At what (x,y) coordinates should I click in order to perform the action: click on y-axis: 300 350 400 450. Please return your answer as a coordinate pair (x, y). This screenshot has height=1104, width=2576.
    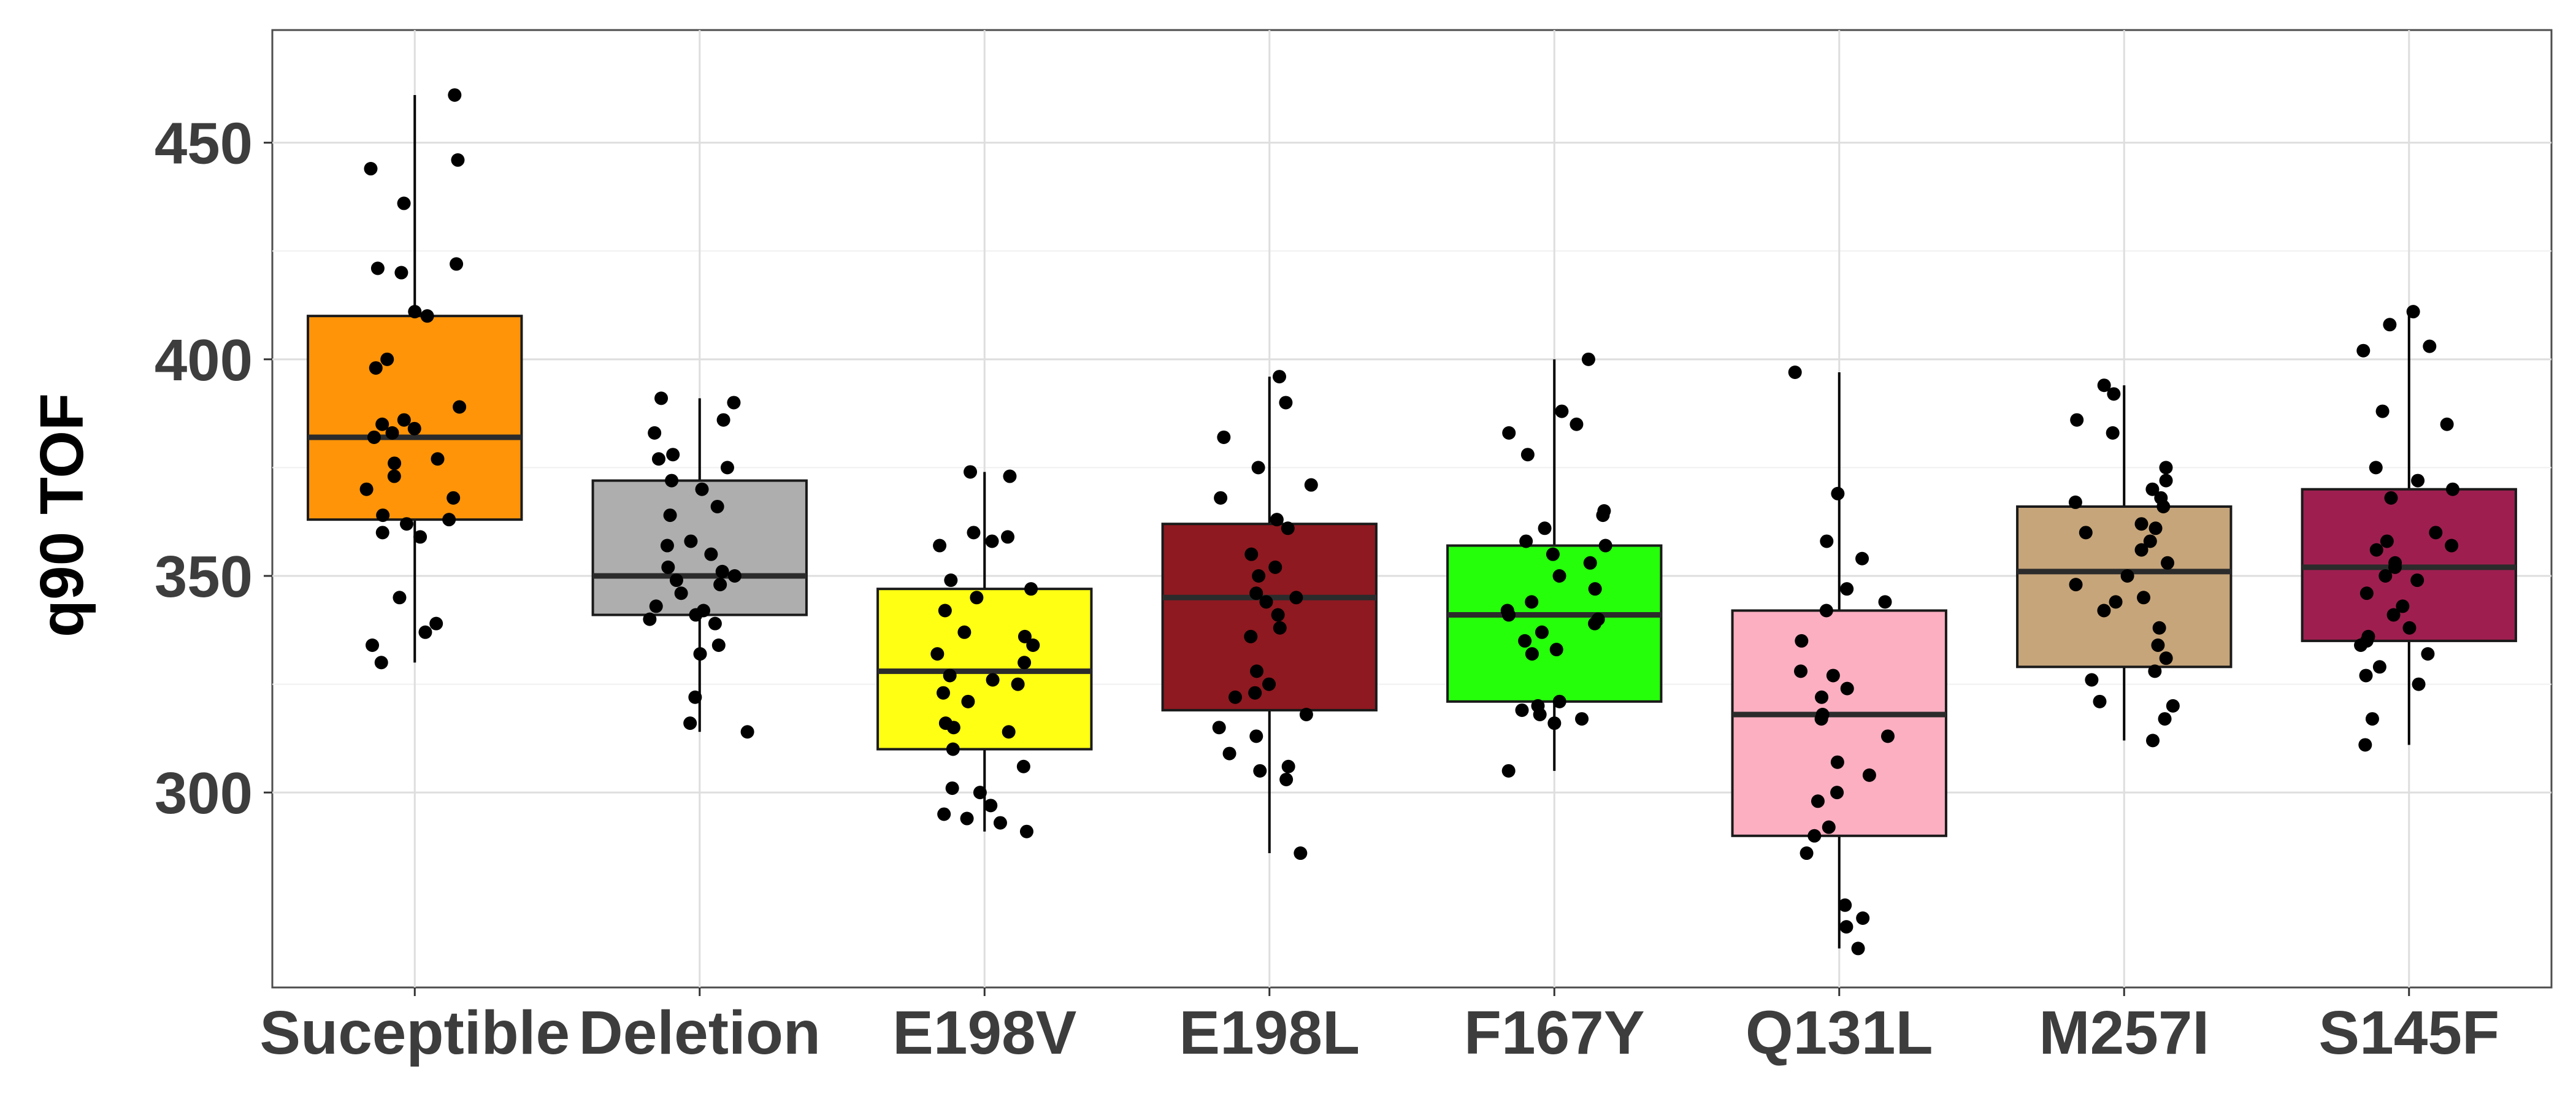
    Looking at the image, I should click on (213, 468).